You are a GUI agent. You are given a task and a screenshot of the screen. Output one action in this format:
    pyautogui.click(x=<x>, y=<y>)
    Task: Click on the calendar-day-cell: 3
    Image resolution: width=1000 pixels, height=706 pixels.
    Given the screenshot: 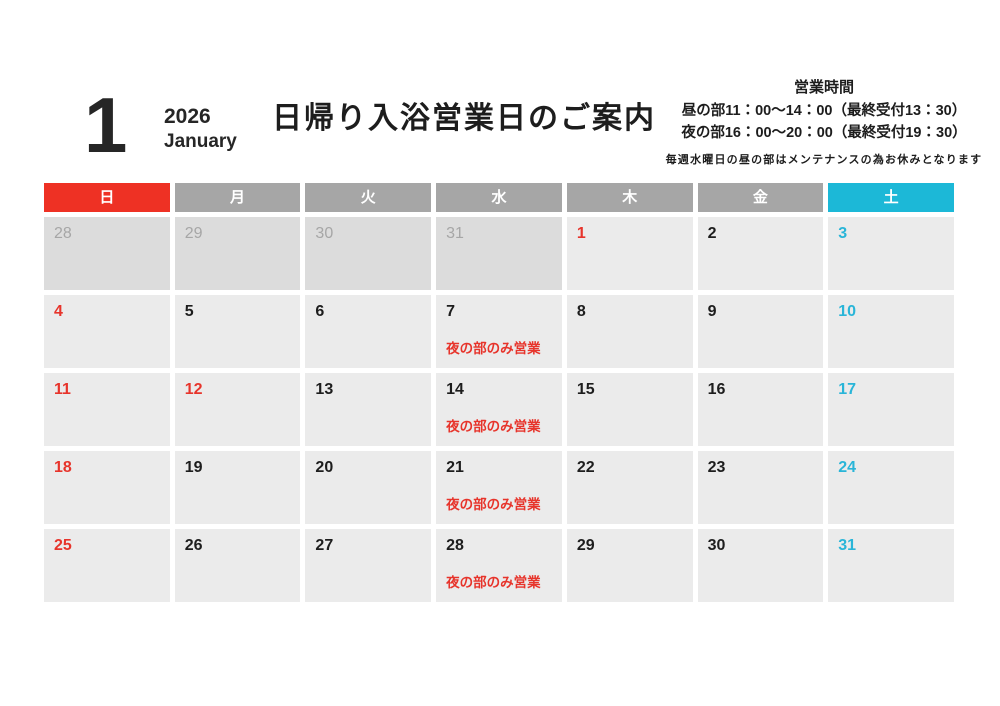 What is the action you would take?
    pyautogui.click(x=891, y=253)
    